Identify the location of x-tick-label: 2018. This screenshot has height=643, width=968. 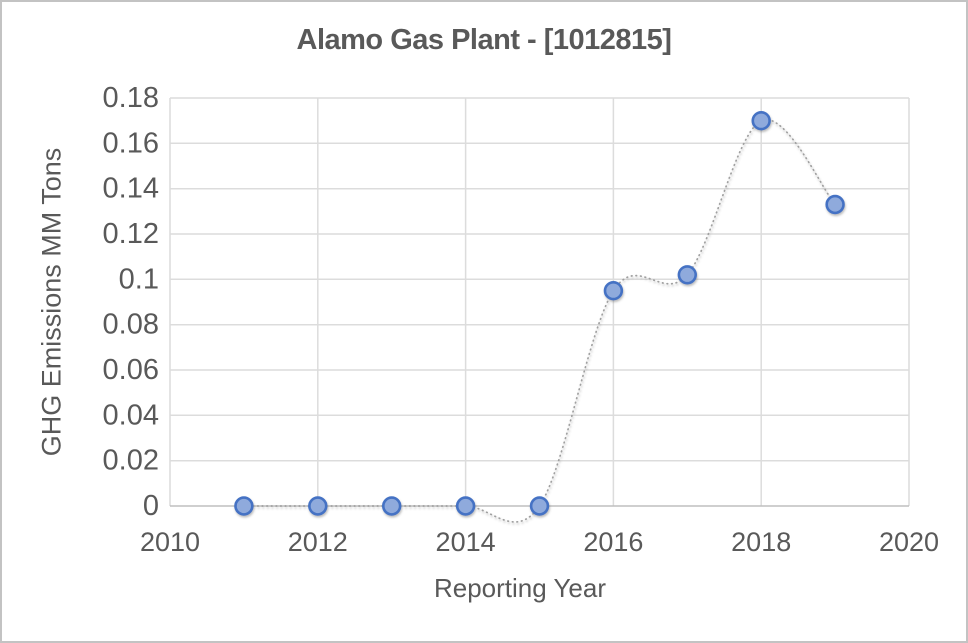
(761, 542).